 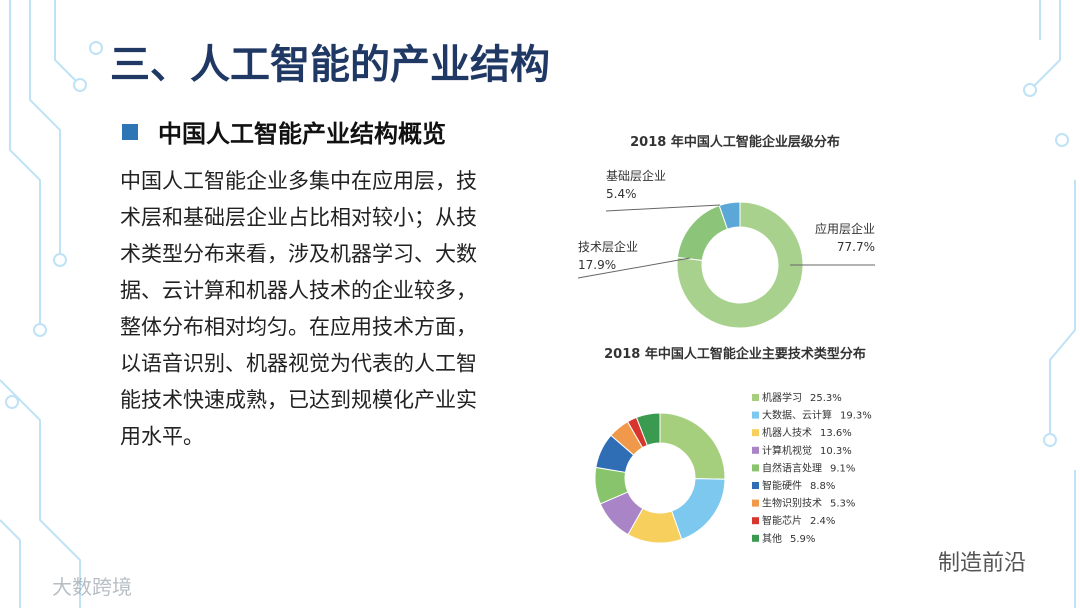 I want to click on value-label: 17.9%, so click(x=597, y=265).